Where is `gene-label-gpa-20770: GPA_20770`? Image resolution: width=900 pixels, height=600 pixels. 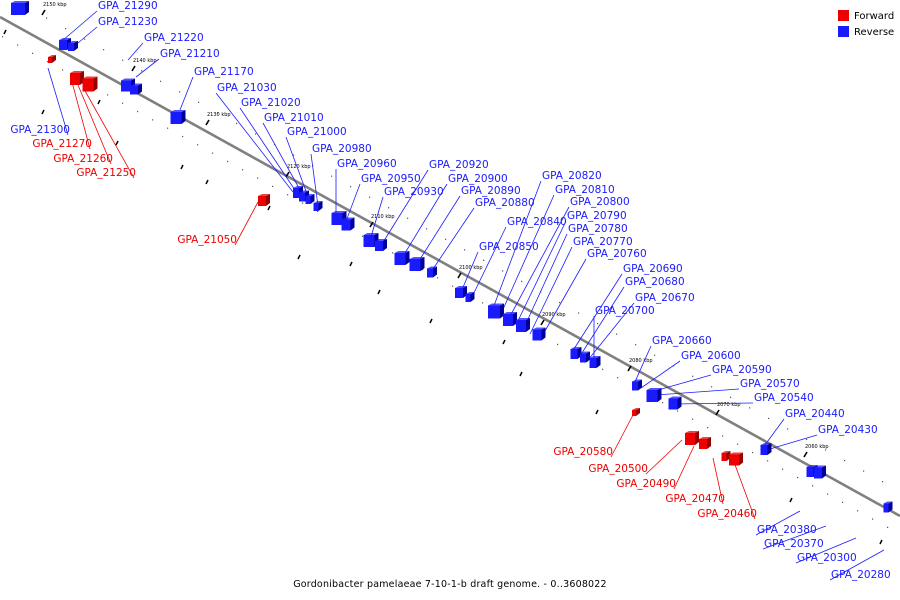
gene-label-gpa-20770: GPA_20770 is located at coordinates (603, 242).